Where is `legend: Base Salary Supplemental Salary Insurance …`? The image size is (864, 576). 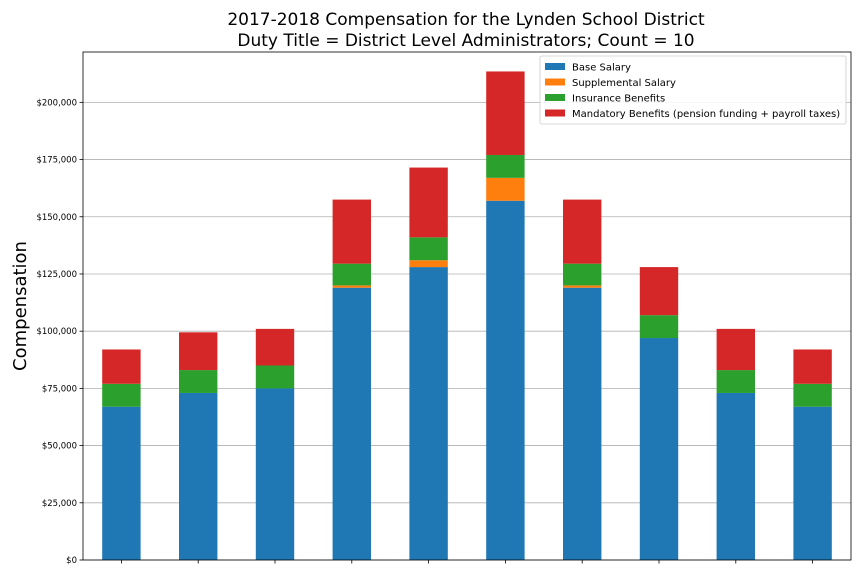
legend: Base Salary Supplemental Salary Insurance … is located at coordinates (693, 90).